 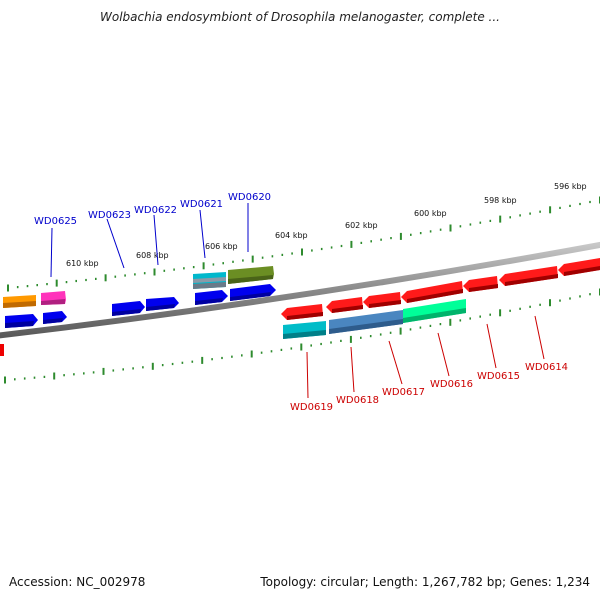 What do you see at coordinates (430, 213) in the screenshot?
I see `kbp-label-600: 600 kbp` at bounding box center [430, 213].